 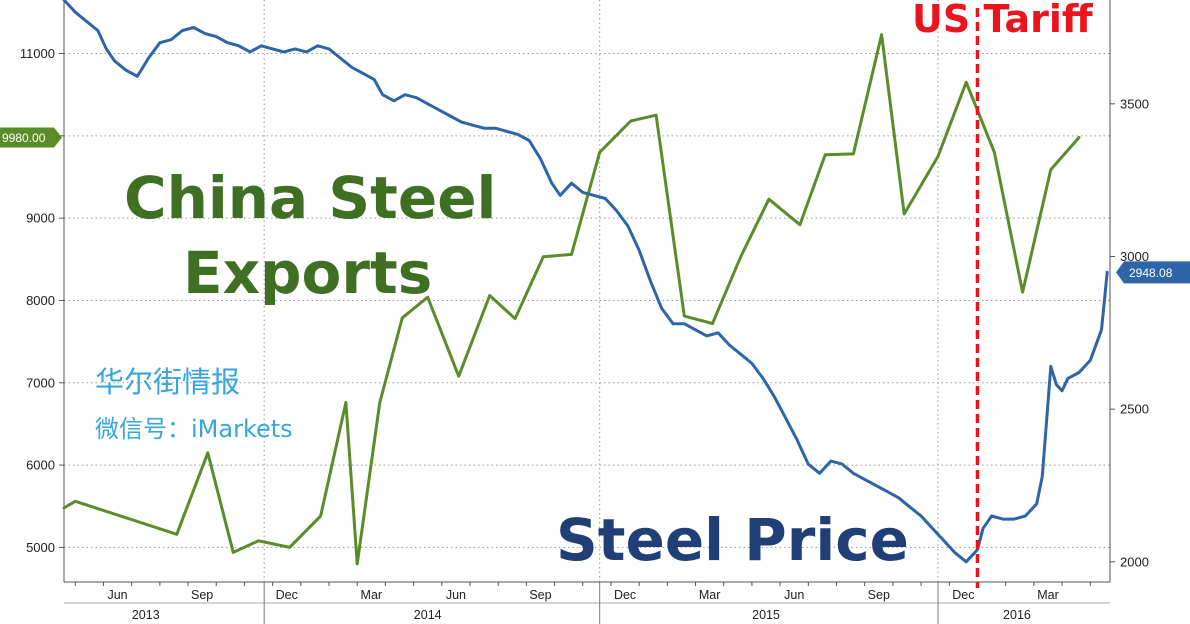 What do you see at coordinates (428, 615) in the screenshot?
I see `year-label: 2014` at bounding box center [428, 615].